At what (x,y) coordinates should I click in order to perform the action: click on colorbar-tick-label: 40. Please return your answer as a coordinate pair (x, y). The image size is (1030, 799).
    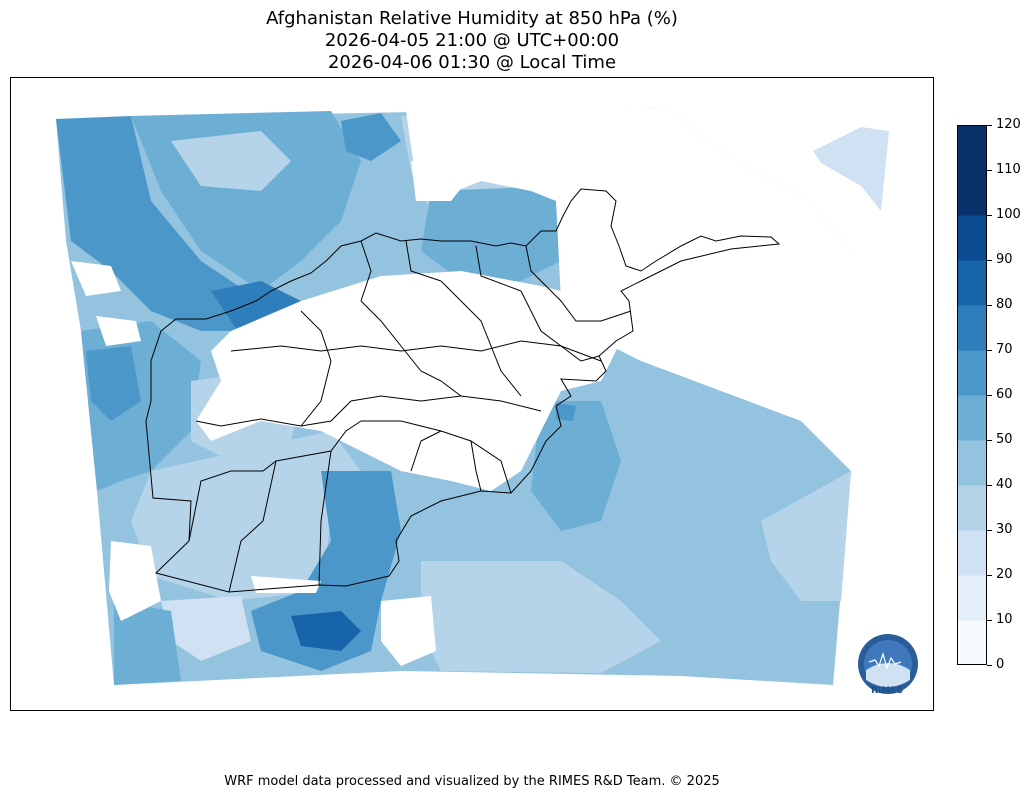
    Looking at the image, I should click on (1004, 484).